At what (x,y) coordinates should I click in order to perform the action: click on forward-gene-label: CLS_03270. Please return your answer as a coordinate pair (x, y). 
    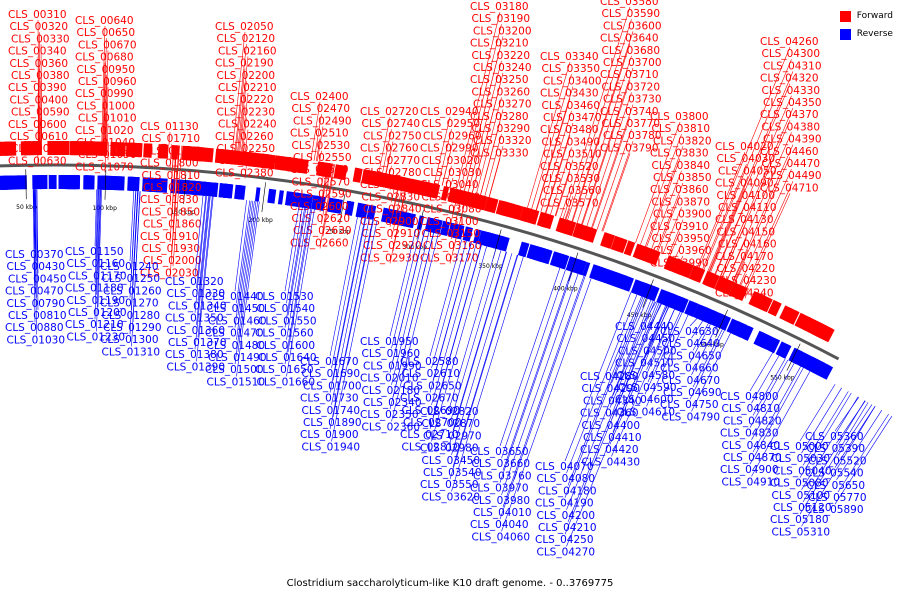
    Looking at the image, I should click on (502, 105).